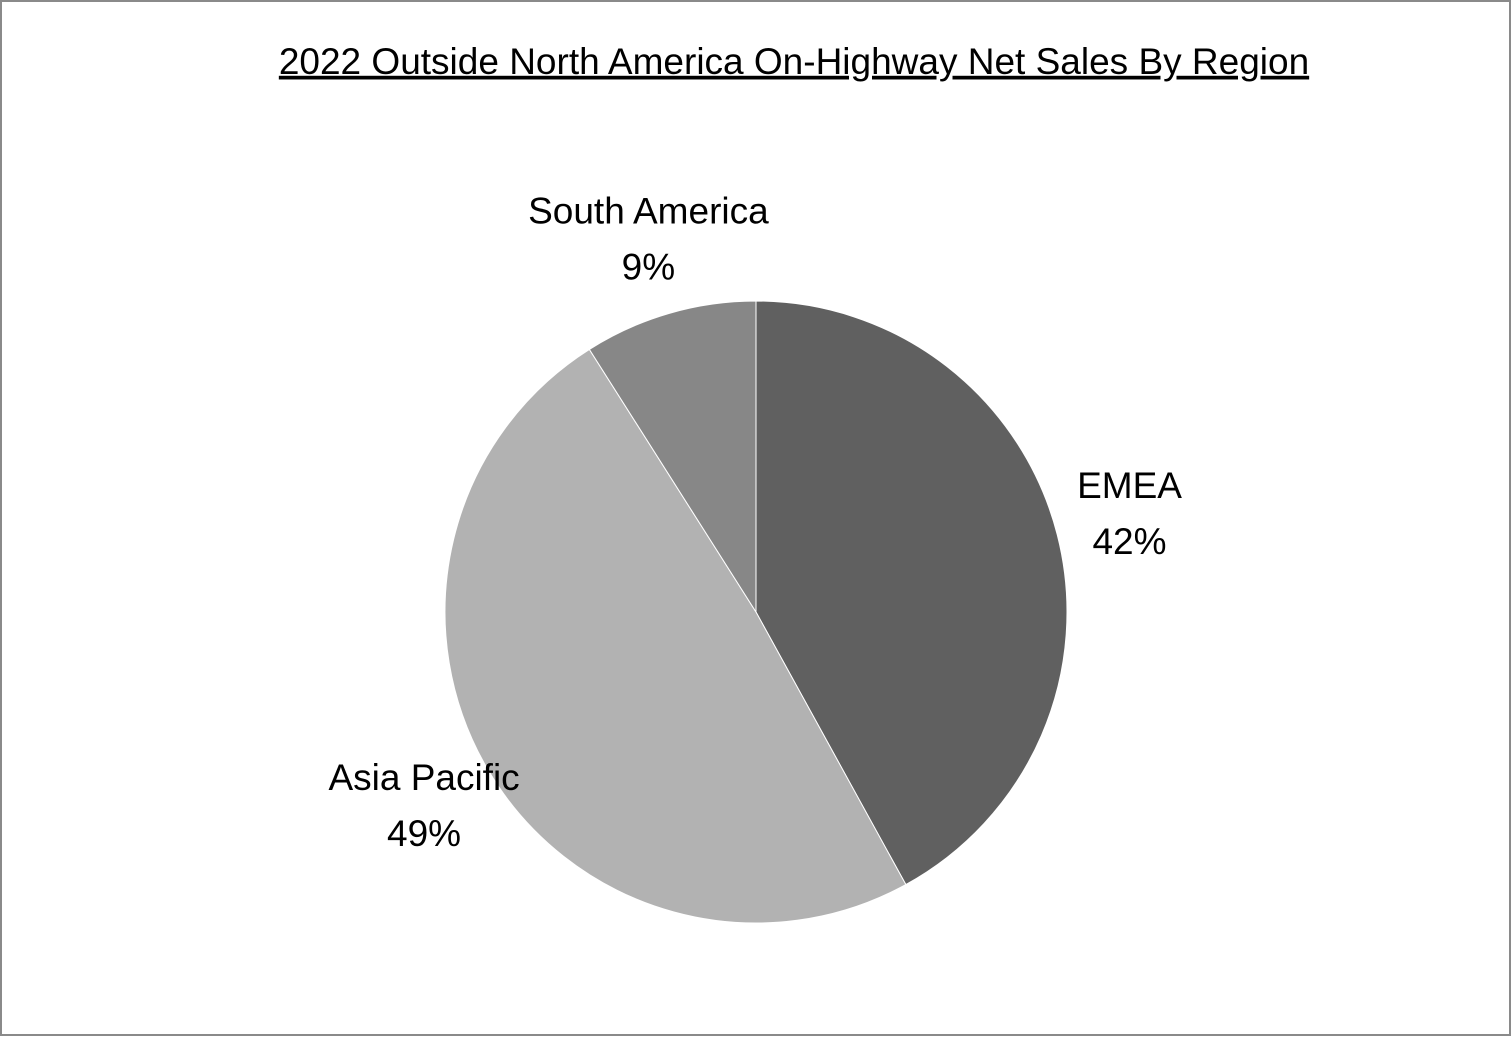  Describe the element at coordinates (648, 266) in the screenshot. I see `slice-value-label: 9%` at that location.